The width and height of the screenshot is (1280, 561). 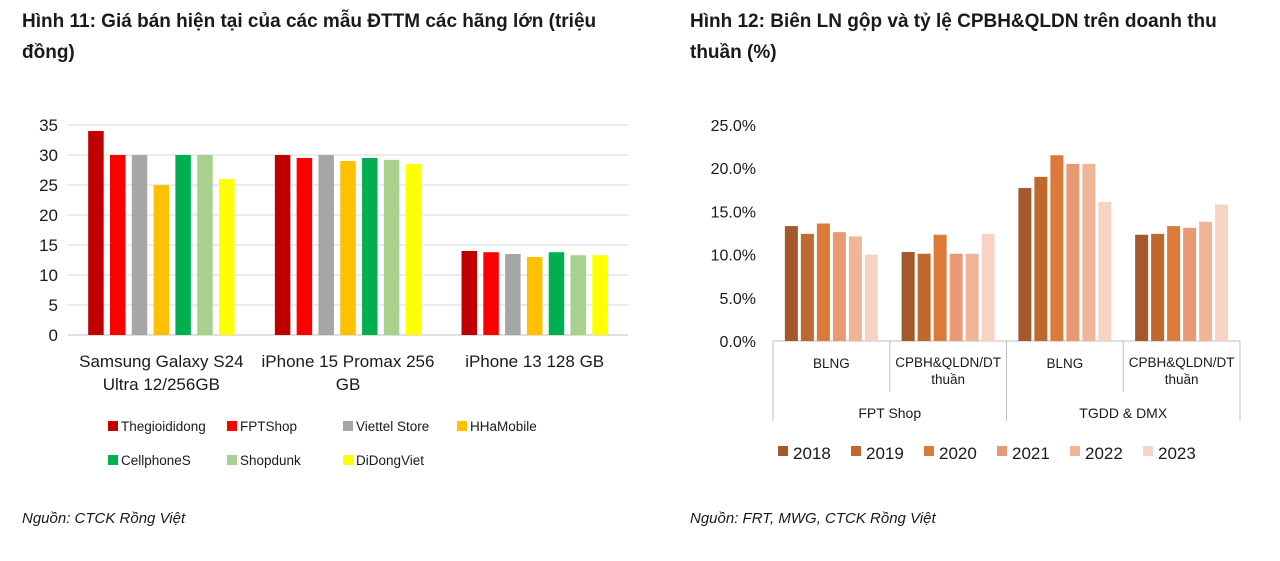 What do you see at coordinates (1104, 453) in the screenshot?
I see `legend-label: 2022` at bounding box center [1104, 453].